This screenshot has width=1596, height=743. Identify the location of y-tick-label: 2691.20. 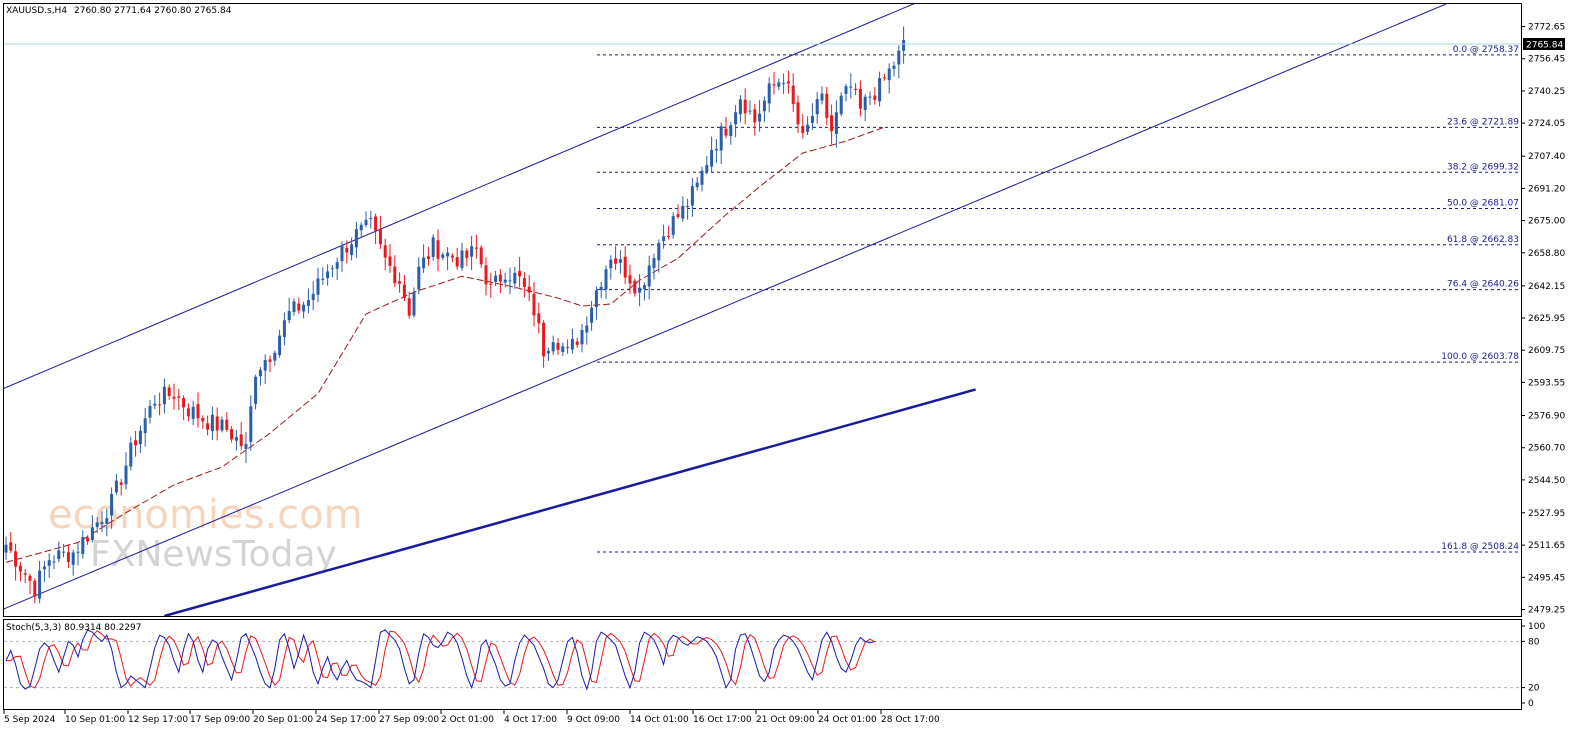
(1546, 189).